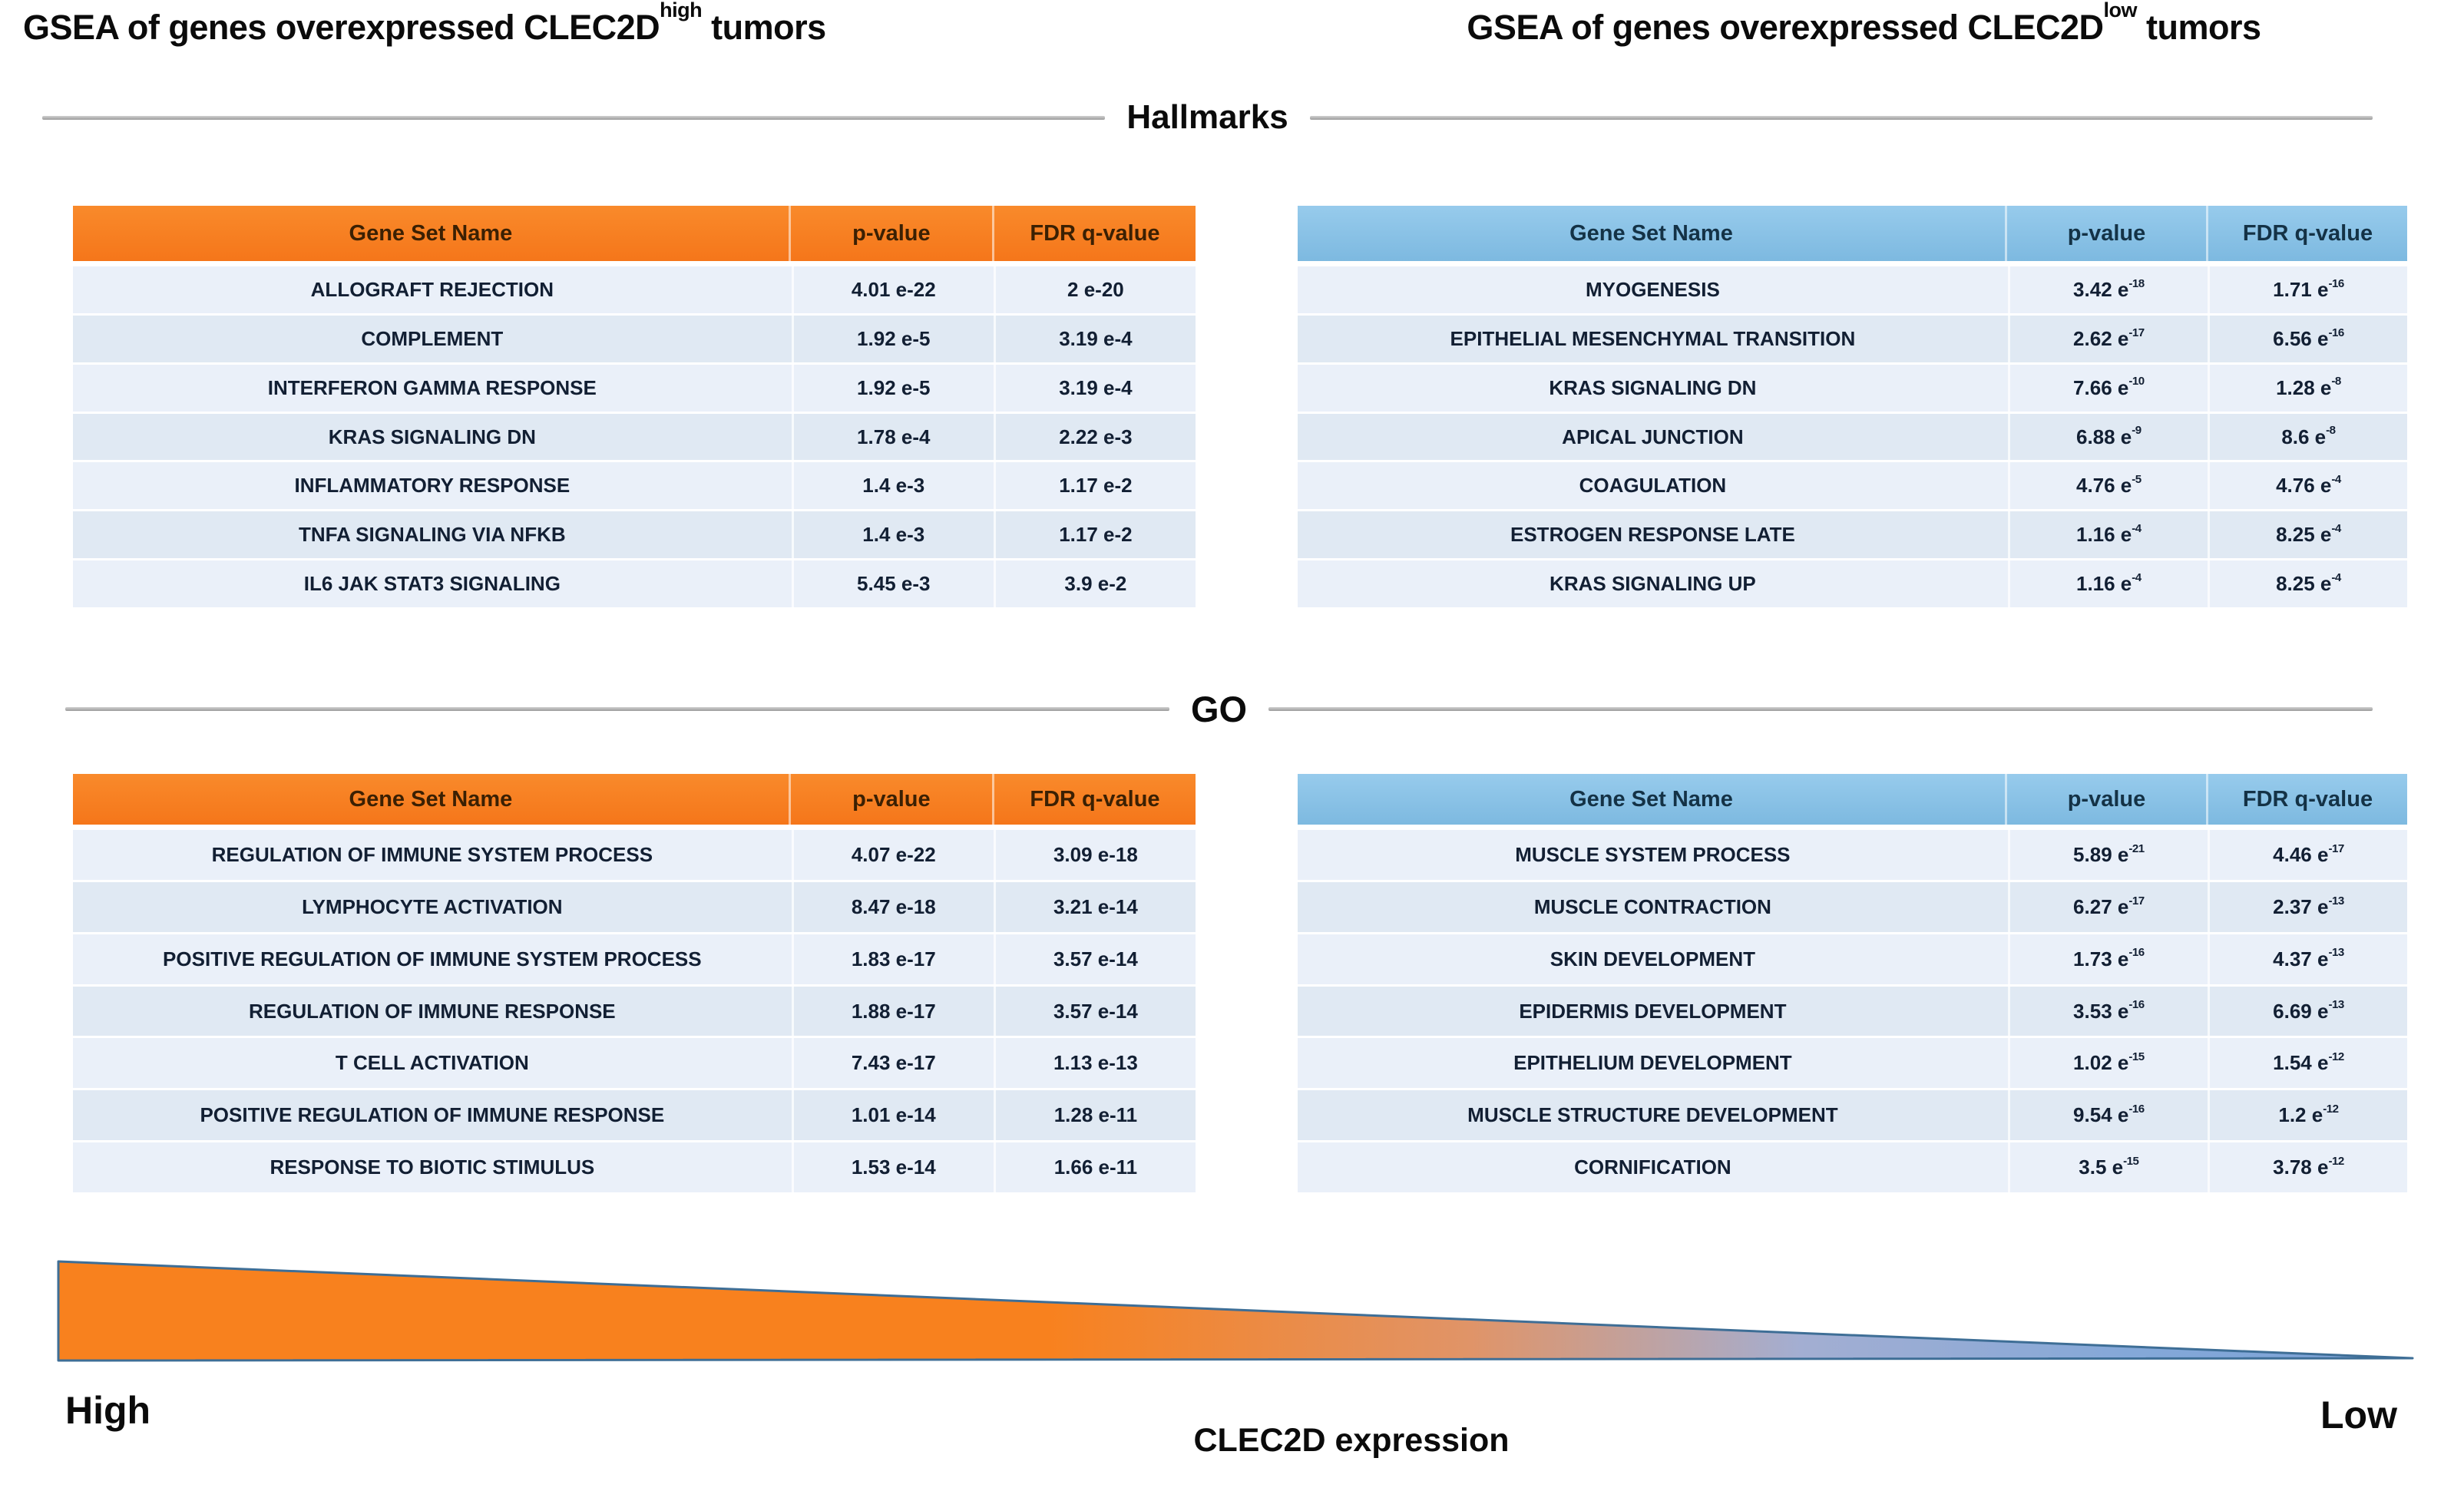 The image size is (2464, 1501). Describe the element at coordinates (2307, 338) in the screenshot. I see `fdr-q-value-cell: 6.56 e -16` at that location.